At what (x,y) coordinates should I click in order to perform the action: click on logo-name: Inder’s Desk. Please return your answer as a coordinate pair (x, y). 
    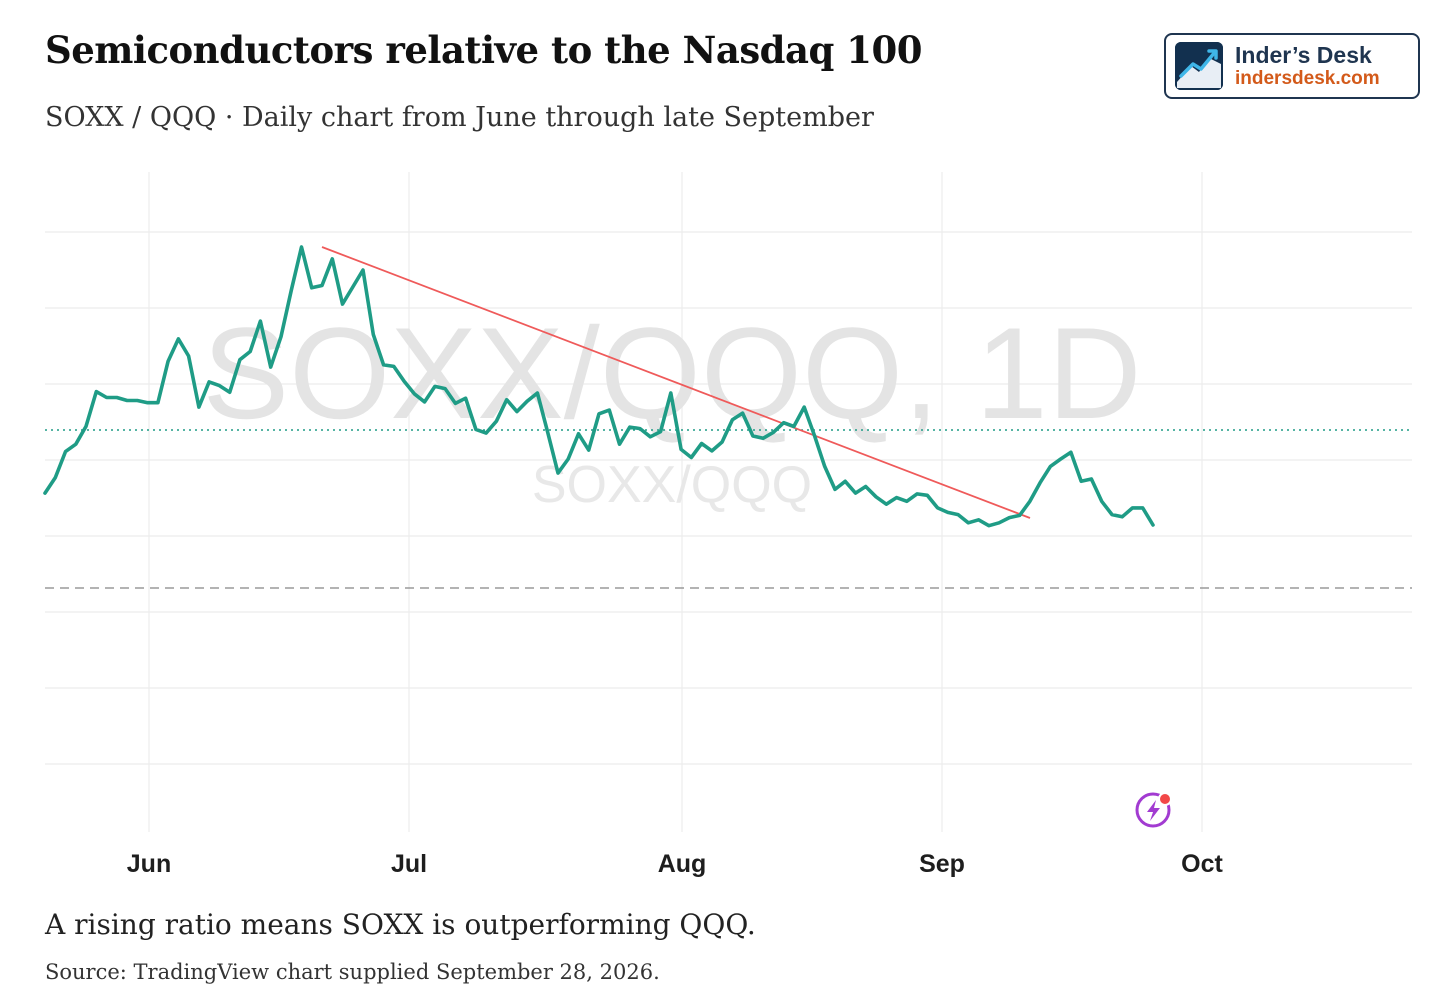
    Looking at the image, I should click on (1303, 54).